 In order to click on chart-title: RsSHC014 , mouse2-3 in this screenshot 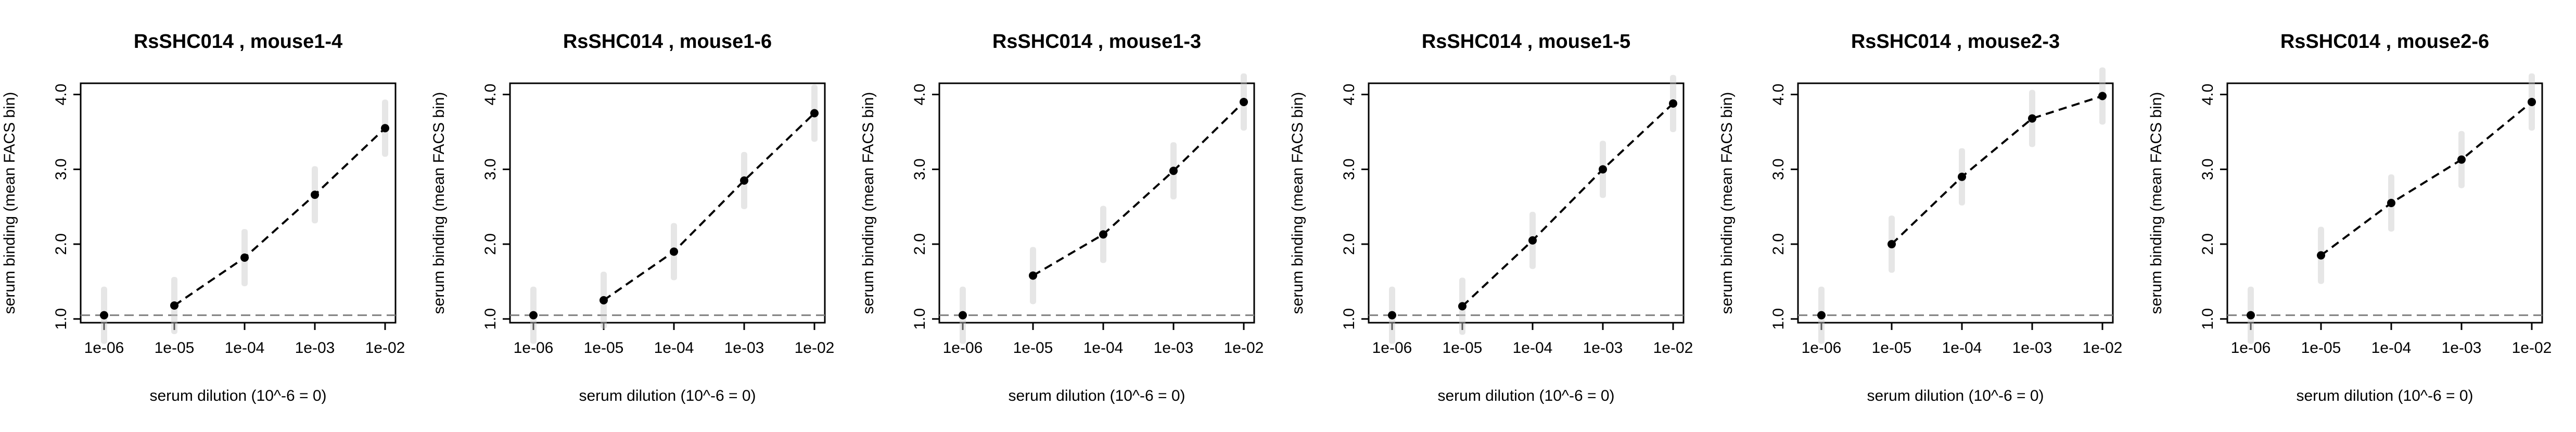, I will do `click(1955, 42)`.